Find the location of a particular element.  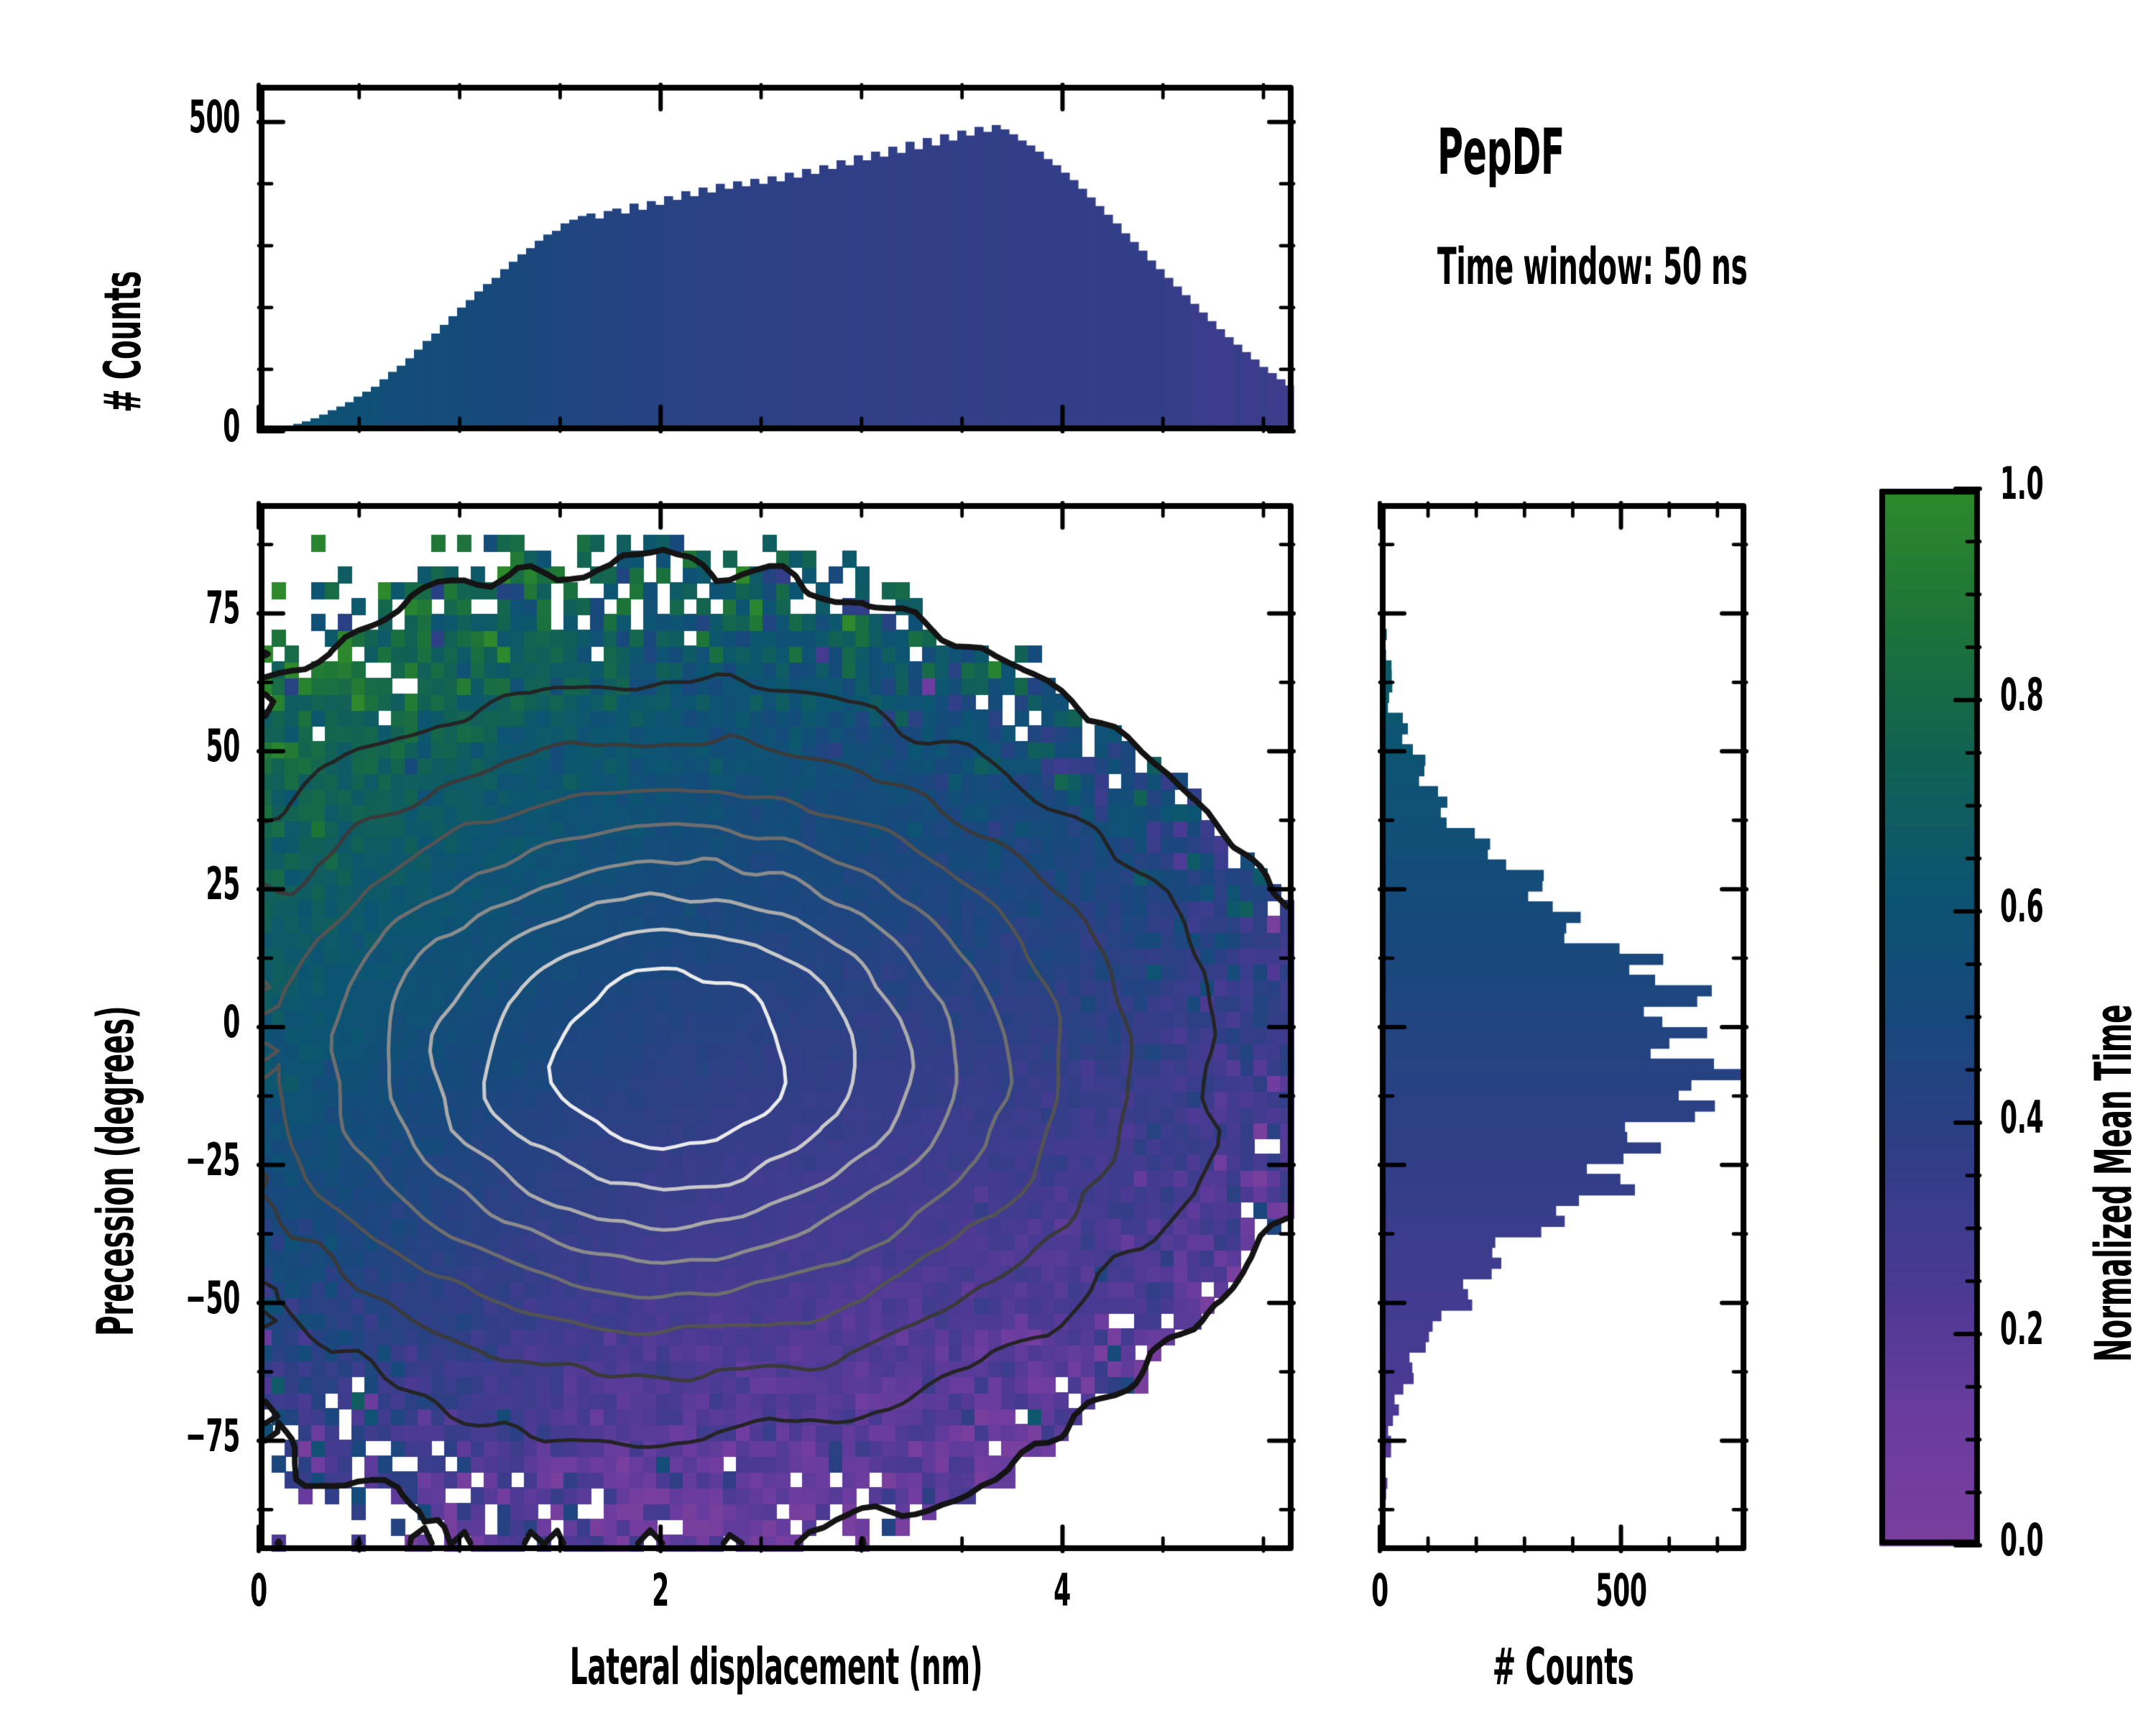

main-xtick-0: 0 is located at coordinates (258, 1590).